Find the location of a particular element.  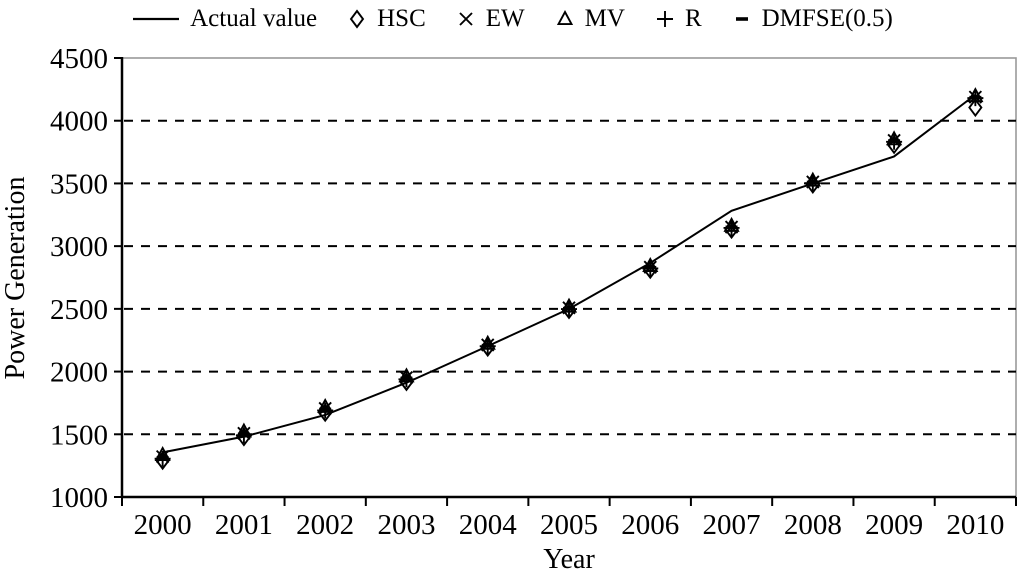

x-tick-label: 2010 is located at coordinates (975, 525).